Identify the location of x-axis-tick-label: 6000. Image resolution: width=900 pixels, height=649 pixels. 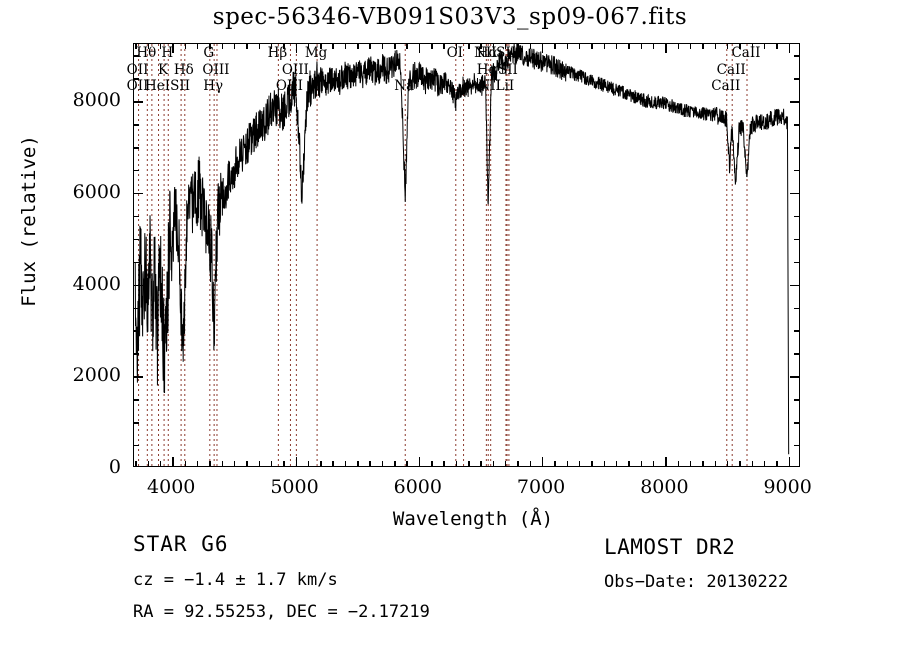
(417, 487).